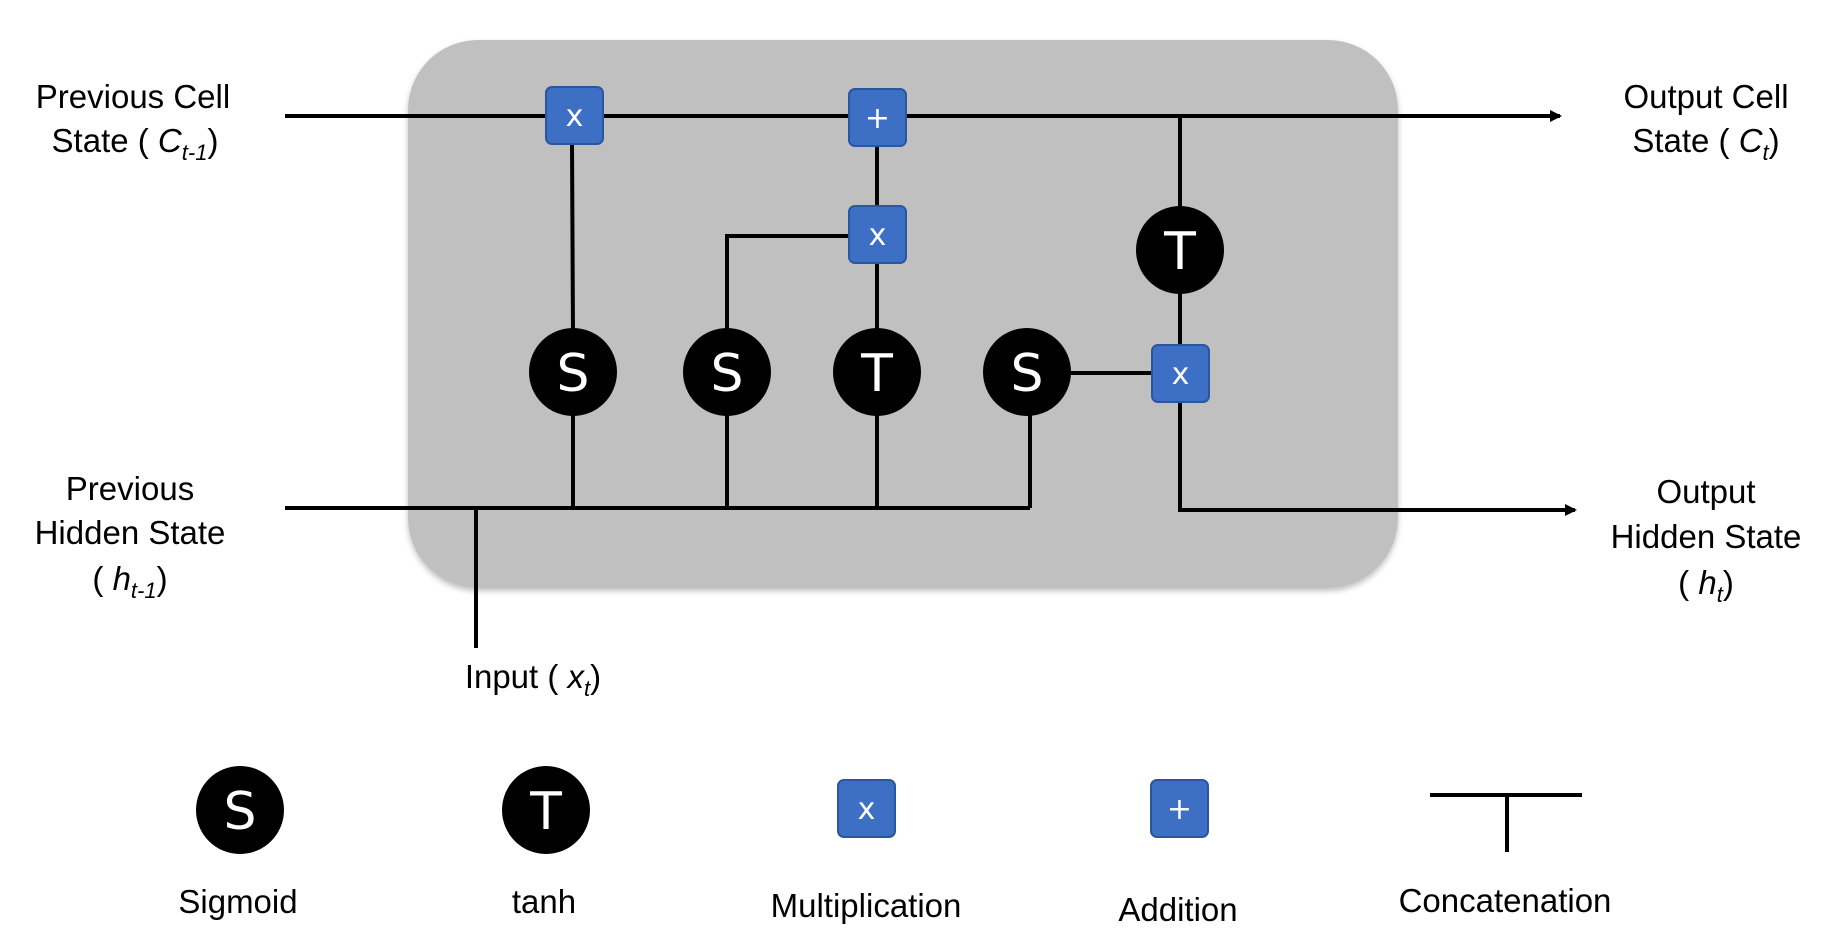 This screenshot has height=948, width=1829. What do you see at coordinates (237, 843) in the screenshot?
I see `legend-sigmoid: S Sigmoid` at bounding box center [237, 843].